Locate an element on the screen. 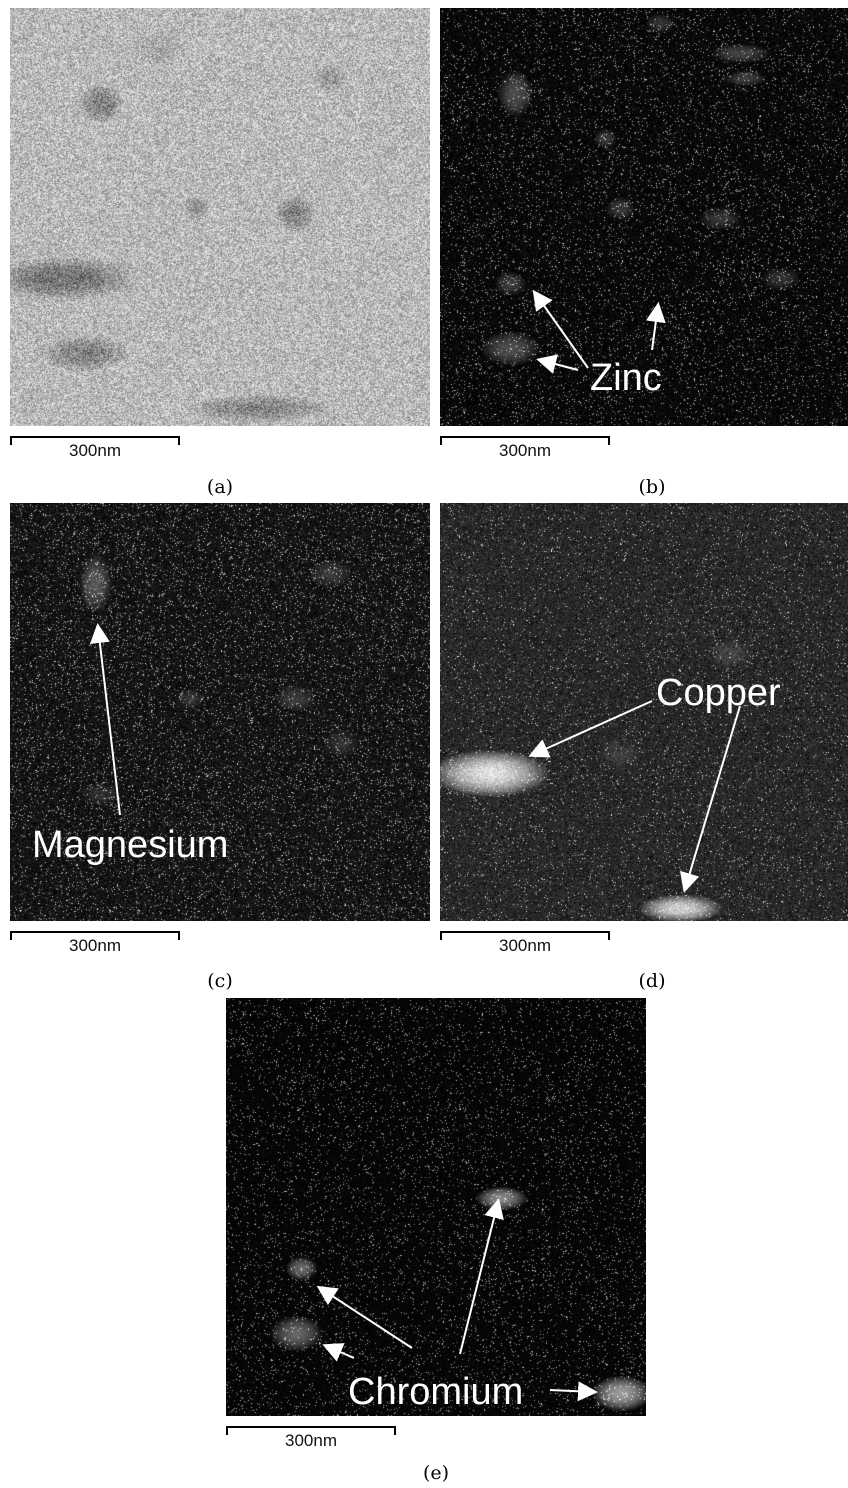  magnesium-label: Magnesium is located at coordinates (130, 845).